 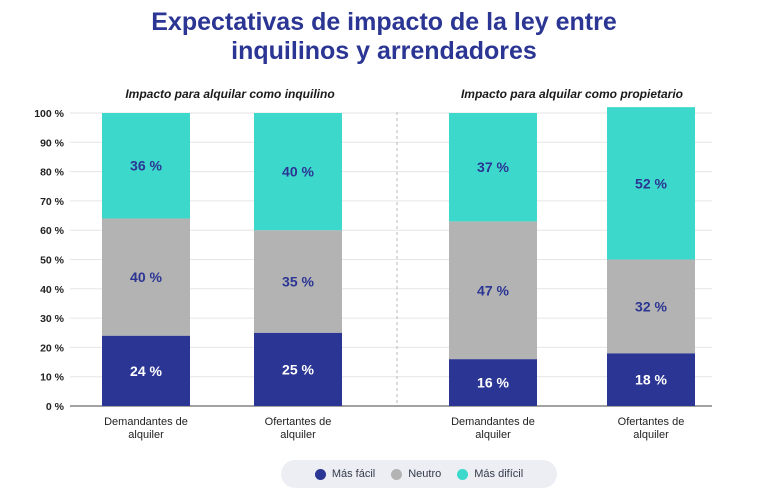 What do you see at coordinates (52, 202) in the screenshot?
I see `y-tick-label: 70 %` at bounding box center [52, 202].